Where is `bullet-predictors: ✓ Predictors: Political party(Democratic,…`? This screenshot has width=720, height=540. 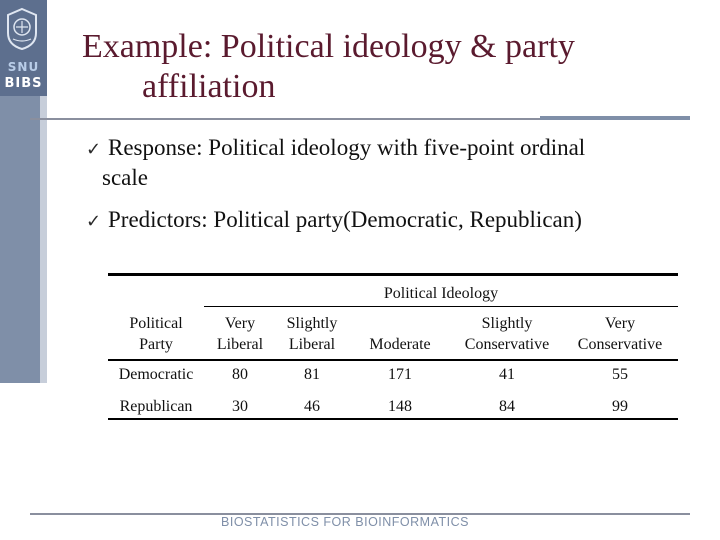 bullet-predictors: ✓ Predictors: Political party(Democratic,… is located at coordinates (391, 221).